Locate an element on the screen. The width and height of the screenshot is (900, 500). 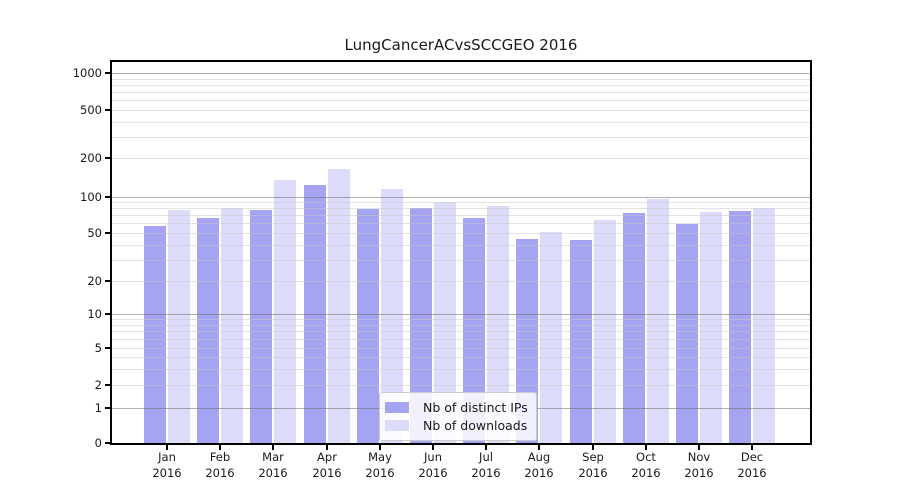
x-tick-year-nov: 2016 is located at coordinates (699, 472).